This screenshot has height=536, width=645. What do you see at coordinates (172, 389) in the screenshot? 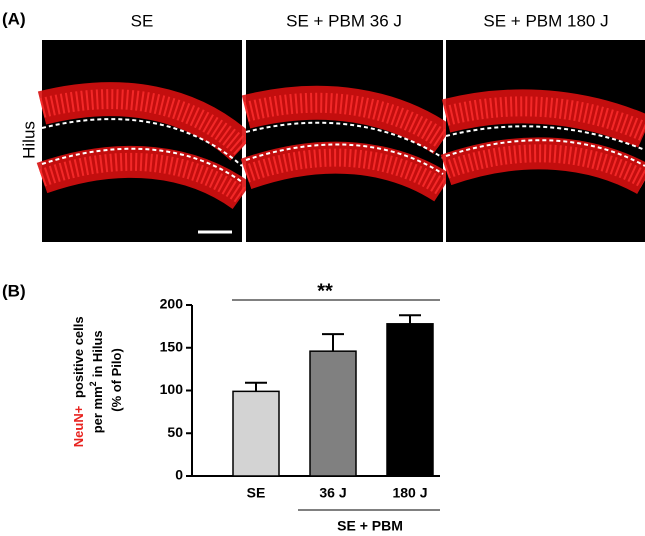
I see `y-tick-label: 100` at bounding box center [172, 389].